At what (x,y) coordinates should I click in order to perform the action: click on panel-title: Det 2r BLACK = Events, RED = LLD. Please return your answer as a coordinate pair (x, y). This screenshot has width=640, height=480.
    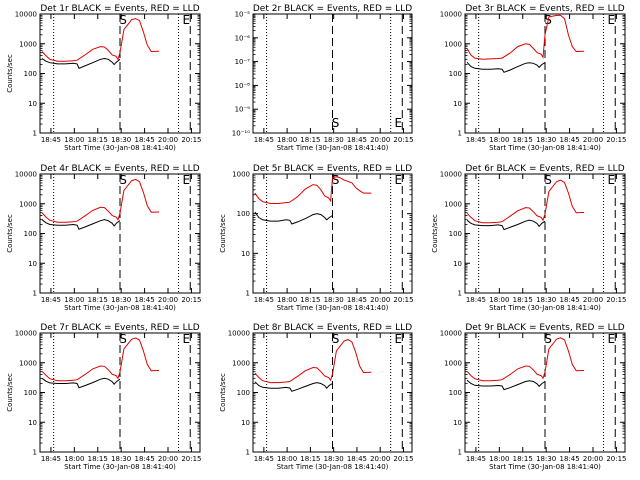
    Looking at the image, I should click on (332, 9).